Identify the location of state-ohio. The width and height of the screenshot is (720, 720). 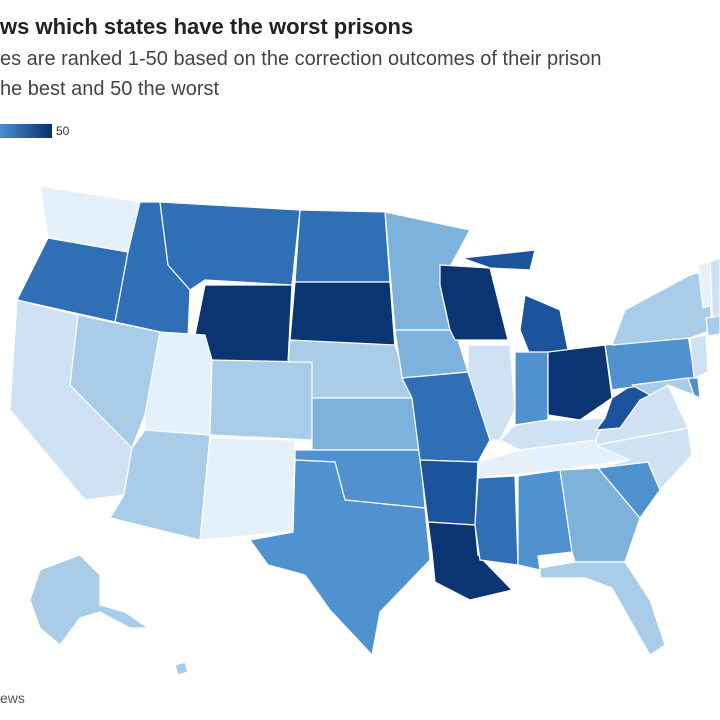
(580, 382).